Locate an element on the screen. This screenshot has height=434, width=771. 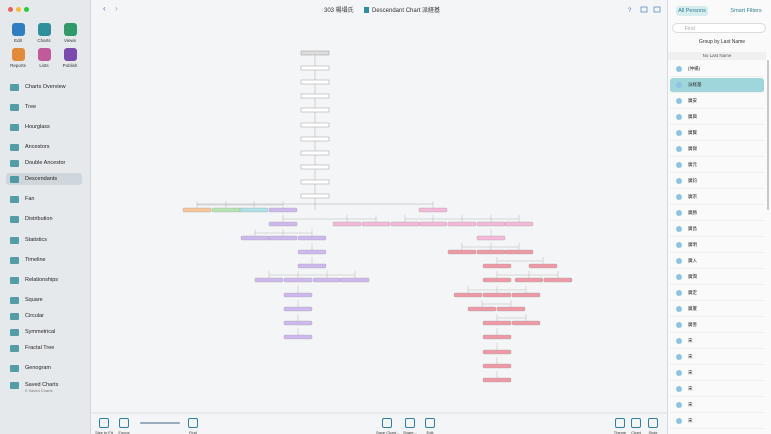
item-label: Timeline is located at coordinates (35, 260).